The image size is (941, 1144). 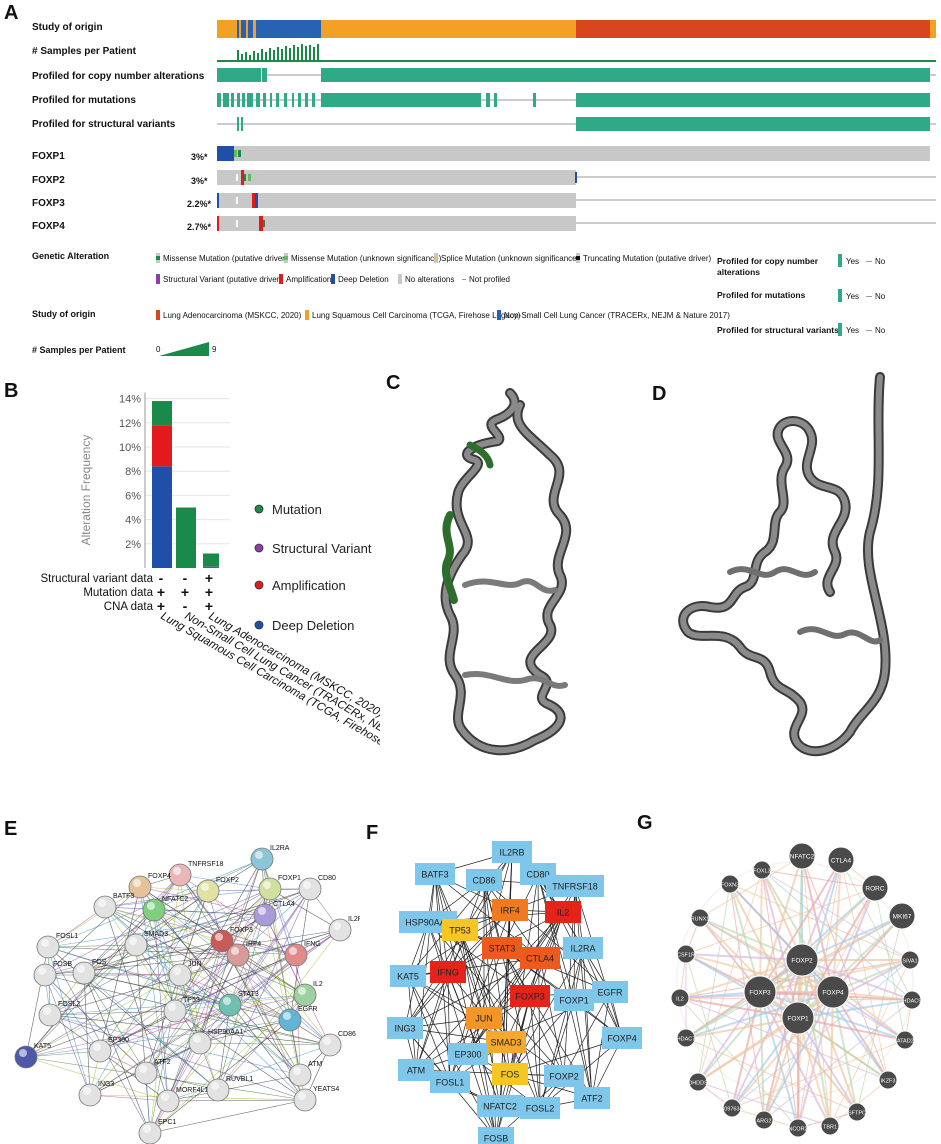 I want to click on y-tick-label: 14%, so click(x=130, y=400).